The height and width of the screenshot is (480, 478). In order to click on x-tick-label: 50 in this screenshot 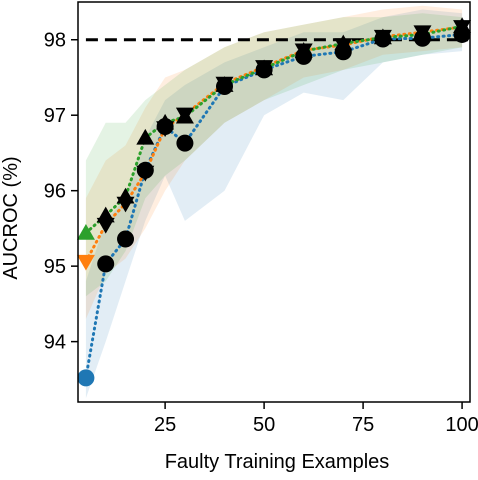, I will do `click(264, 425)`.